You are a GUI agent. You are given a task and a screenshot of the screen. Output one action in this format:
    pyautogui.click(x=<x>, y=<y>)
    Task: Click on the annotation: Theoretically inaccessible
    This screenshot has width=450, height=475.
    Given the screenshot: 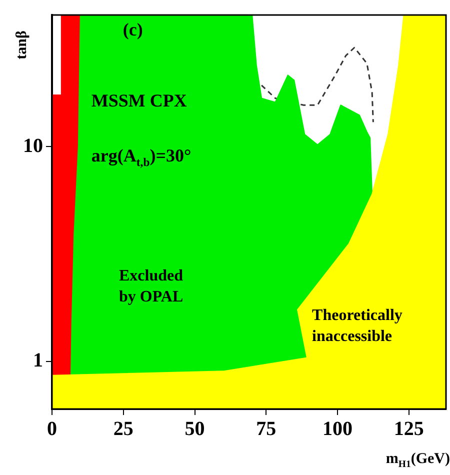 What is the action you would take?
    pyautogui.click(x=357, y=326)
    